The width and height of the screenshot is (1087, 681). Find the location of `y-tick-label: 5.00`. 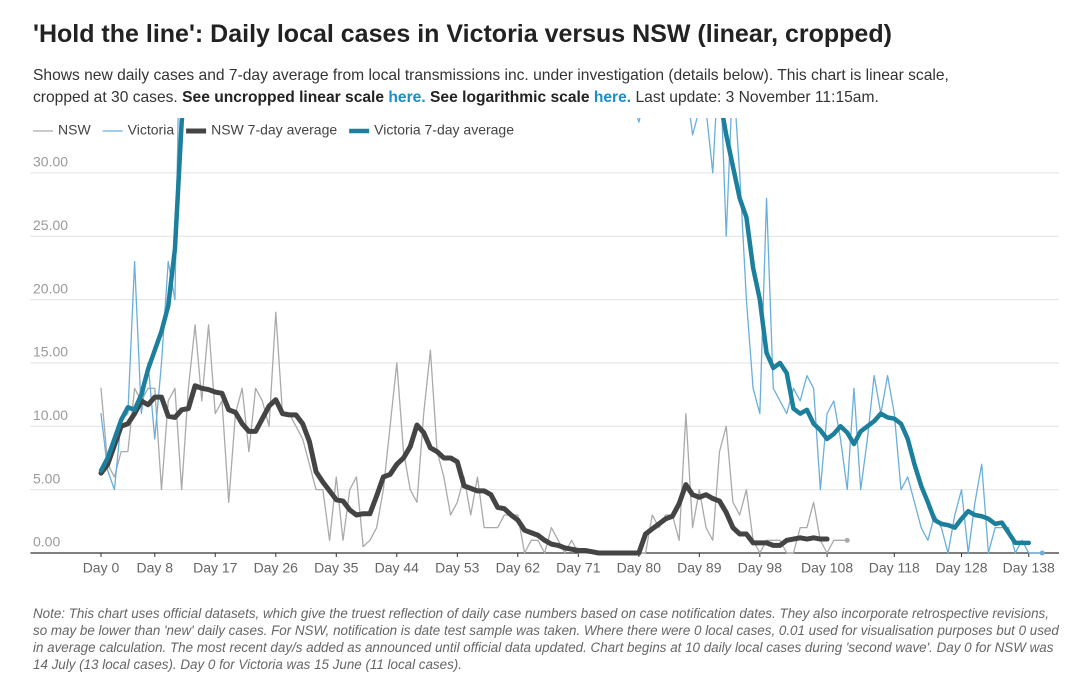

y-tick-label: 5.00 is located at coordinates (46, 478).